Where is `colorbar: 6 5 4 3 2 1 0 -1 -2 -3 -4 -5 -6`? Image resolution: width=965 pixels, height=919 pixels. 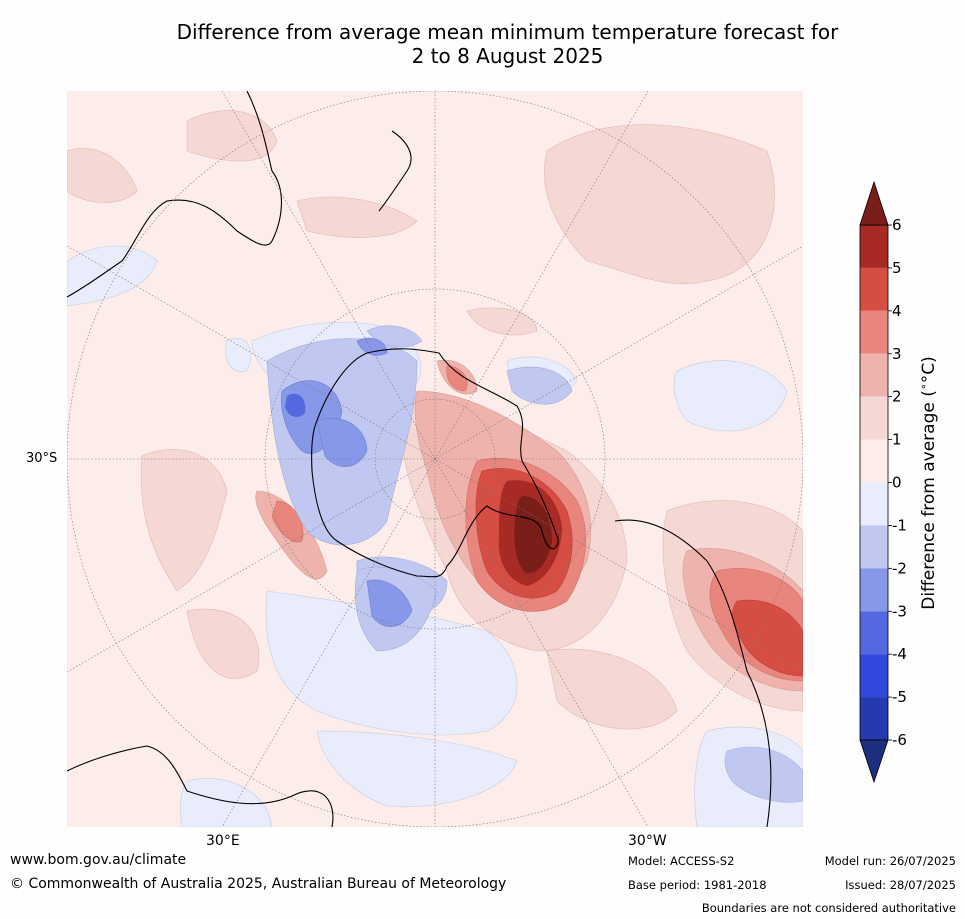
colorbar: 6 5 4 3 2 1 0 -1 -2 -3 -4 -5 -6 is located at coordinates (890, 485).